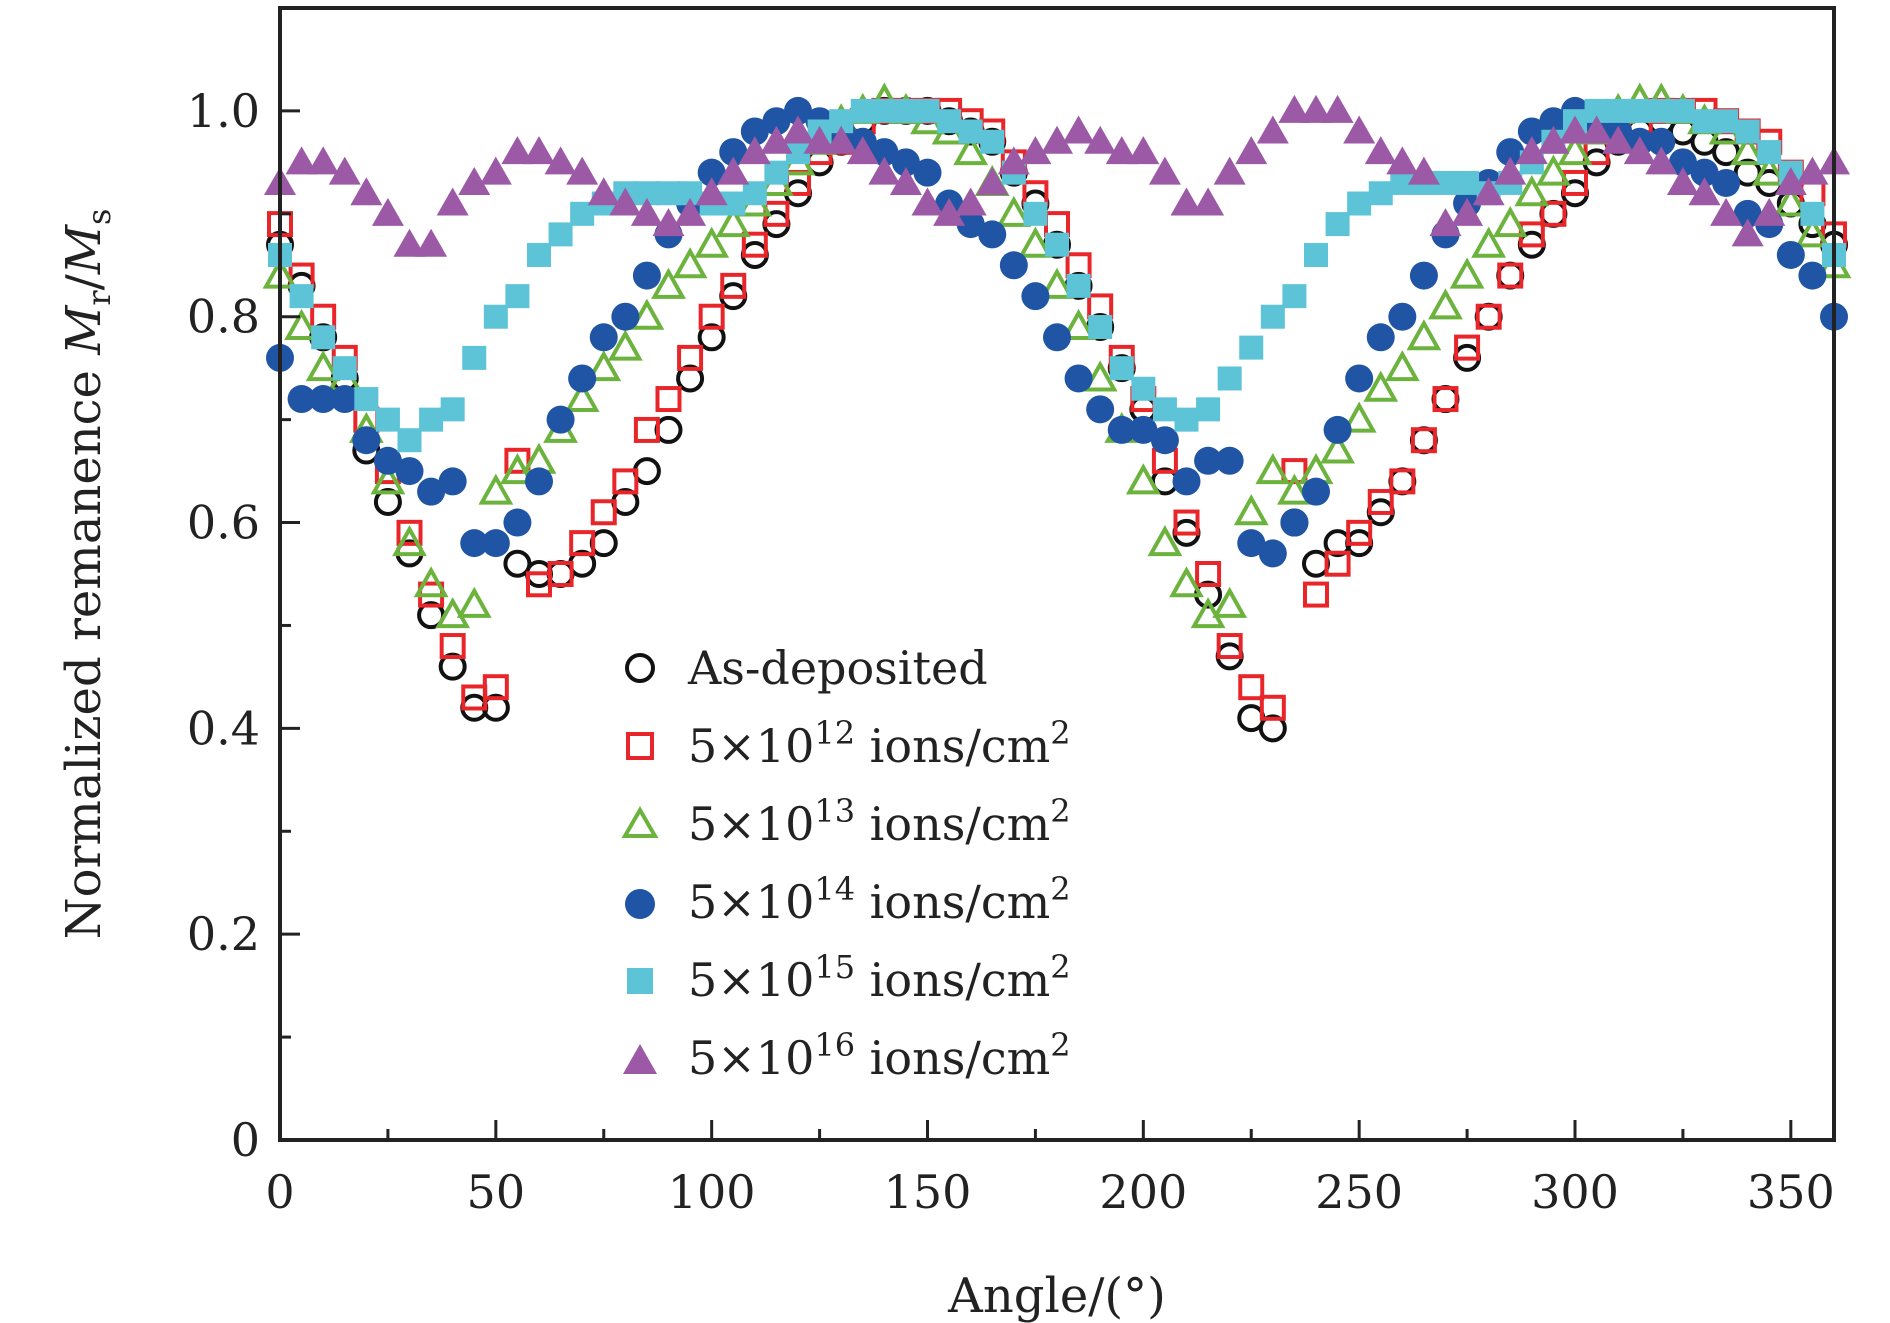  I want to click on y-tick-label: 1.0, so click(223, 111).